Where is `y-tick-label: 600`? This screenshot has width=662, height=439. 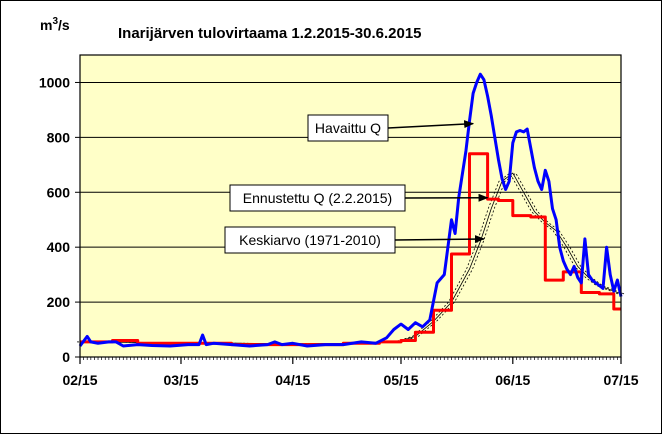
y-tick-label: 600 is located at coordinates (59, 192).